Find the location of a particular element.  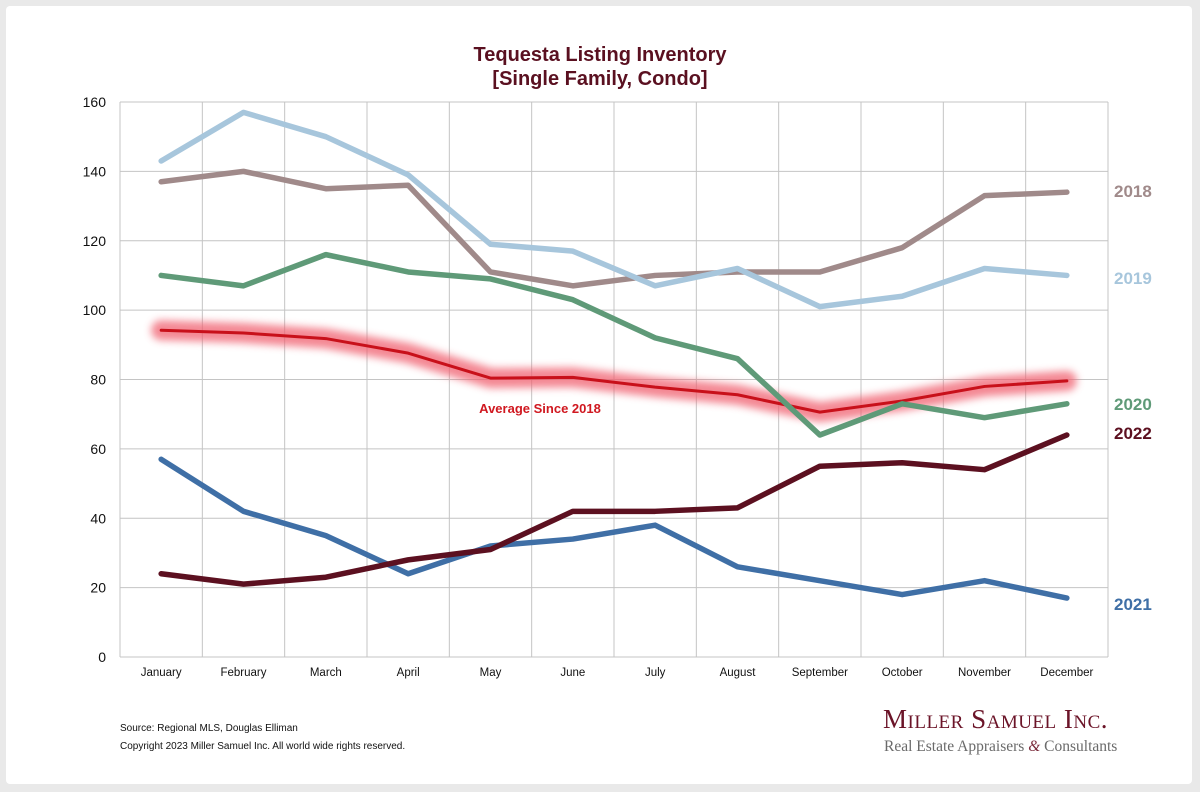

x-tick-label-march: March is located at coordinates (326, 673).